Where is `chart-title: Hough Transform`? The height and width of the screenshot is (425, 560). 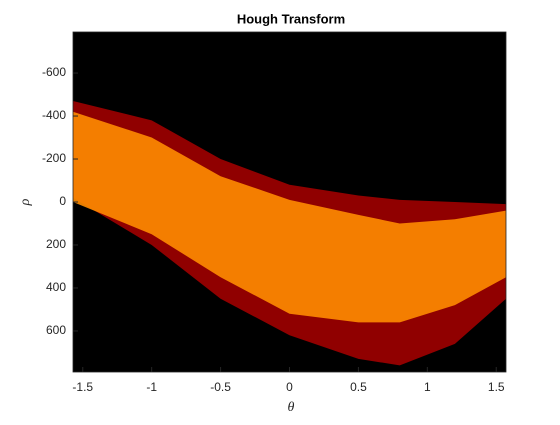 chart-title: Hough Transform is located at coordinates (291, 18).